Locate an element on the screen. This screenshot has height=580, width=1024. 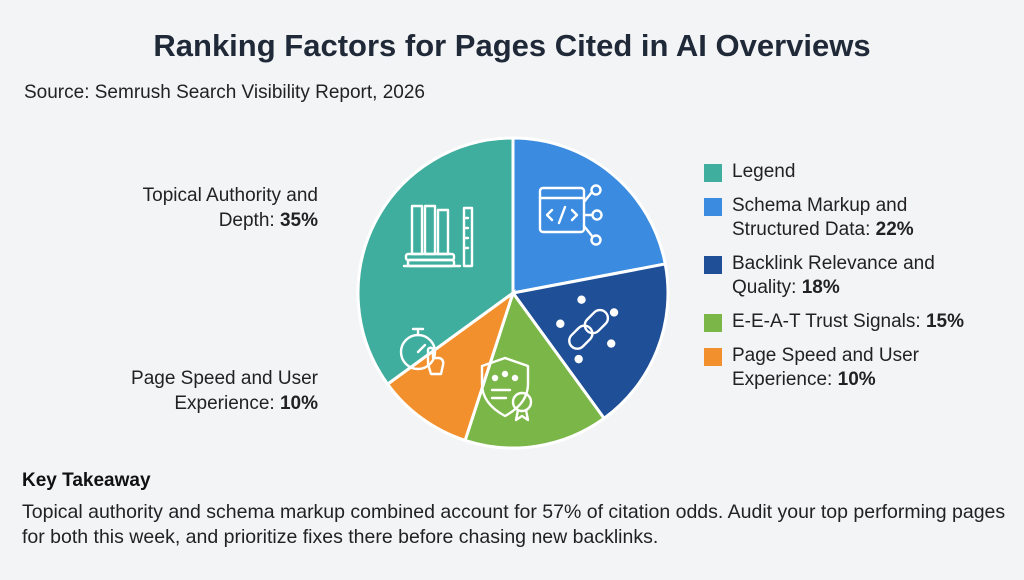
takeaway-heading: Key Takeaway is located at coordinates (86, 480).